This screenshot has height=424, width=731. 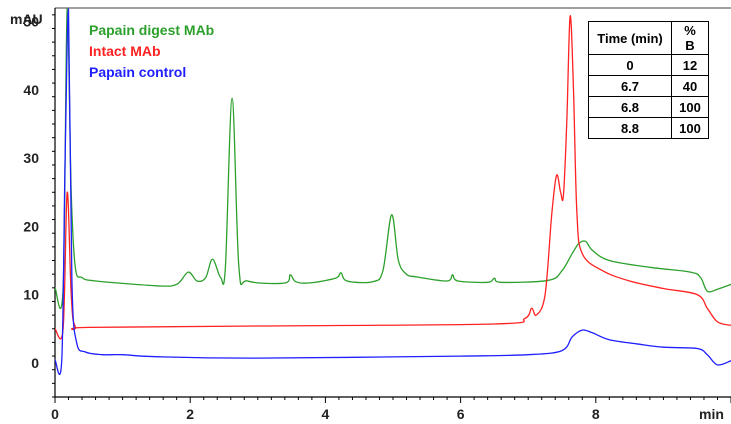 I want to click on gradient-time-cell: 6.7, so click(x=630, y=86).